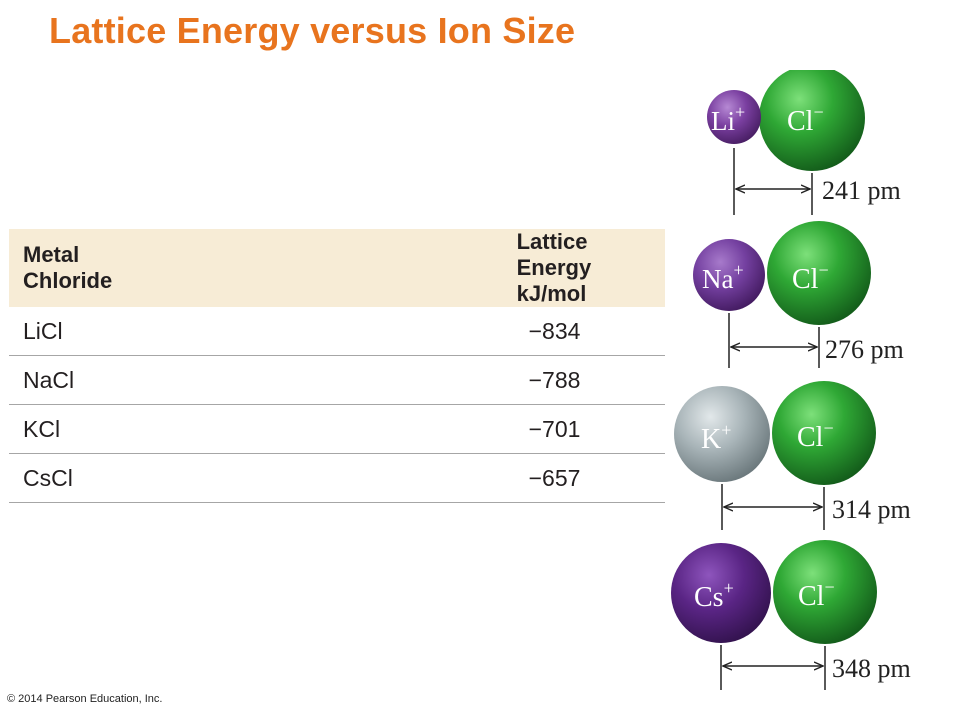 This screenshot has width=960, height=720. What do you see at coordinates (861, 190) in the screenshot?
I see `distance-label: 241 pm` at bounding box center [861, 190].